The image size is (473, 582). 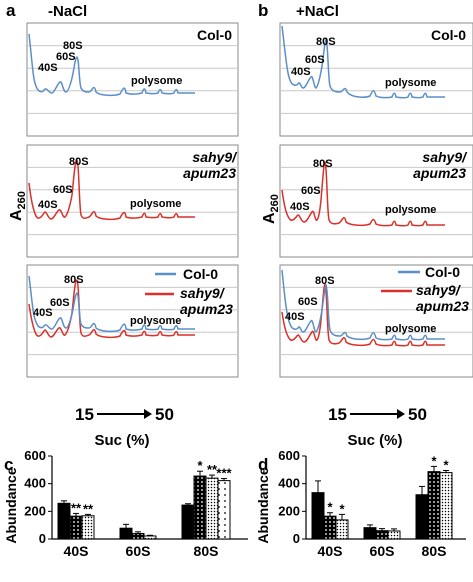 What do you see at coordinates (374, 440) in the screenshot?
I see `gradient-xlabel: Suc (%)` at bounding box center [374, 440].